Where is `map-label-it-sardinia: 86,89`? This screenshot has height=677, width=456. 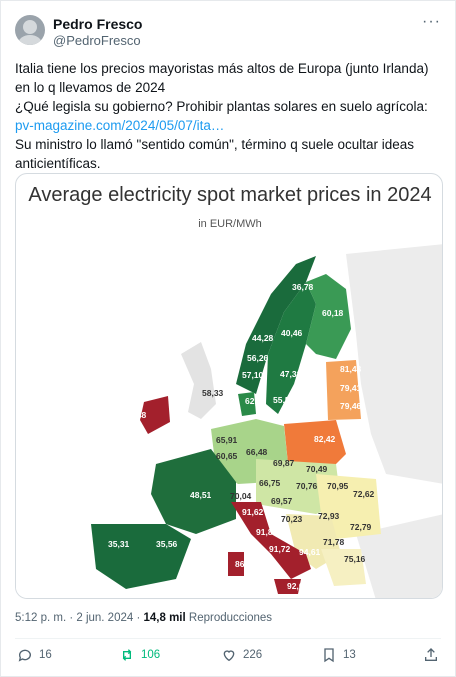 map-label-it-sardinia: 86,89 is located at coordinates (246, 564).